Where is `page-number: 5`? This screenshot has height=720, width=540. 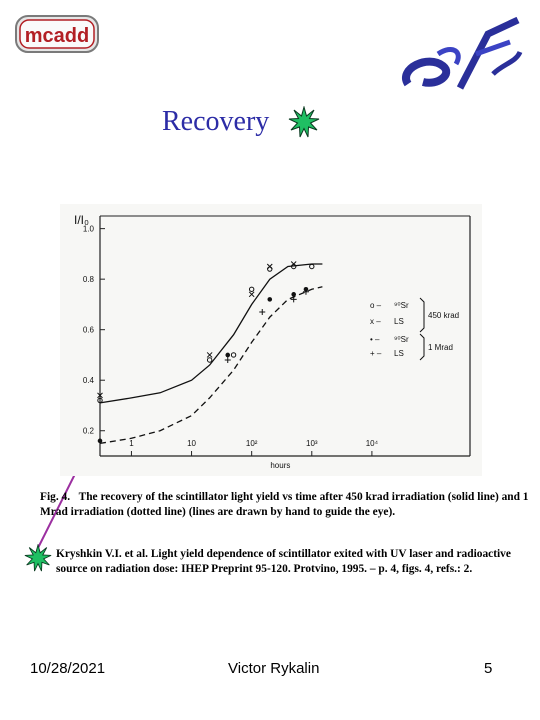 page-number: 5 is located at coordinates (488, 668).